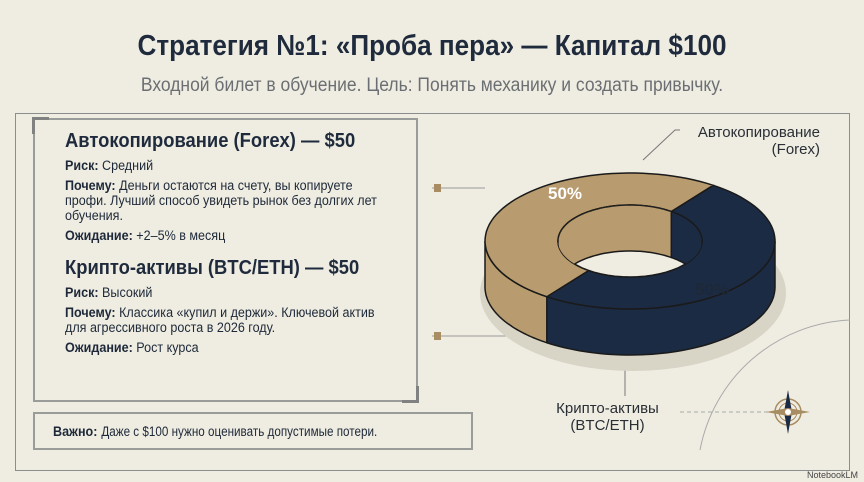  I want to click on legend-label-crypto: Крипто-активы (BTC/ETH), so click(607, 417).